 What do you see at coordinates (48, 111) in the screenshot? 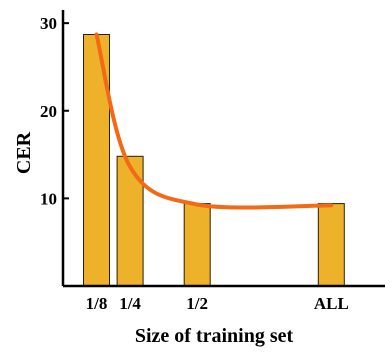
I see `y-tick-label-20: 20` at bounding box center [48, 111].